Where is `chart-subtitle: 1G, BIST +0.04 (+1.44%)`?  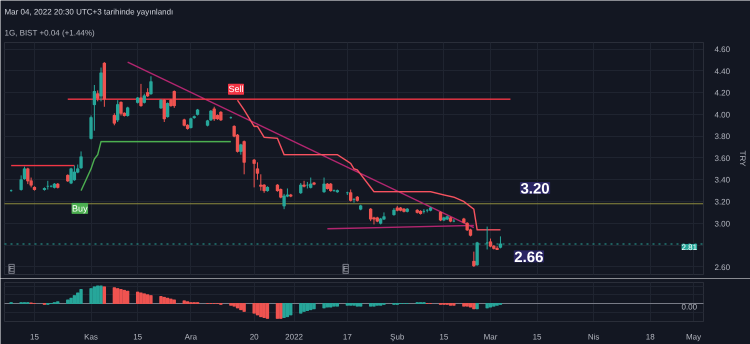 chart-subtitle: 1G, BIST +0.04 (+1.44%) is located at coordinates (49, 33).